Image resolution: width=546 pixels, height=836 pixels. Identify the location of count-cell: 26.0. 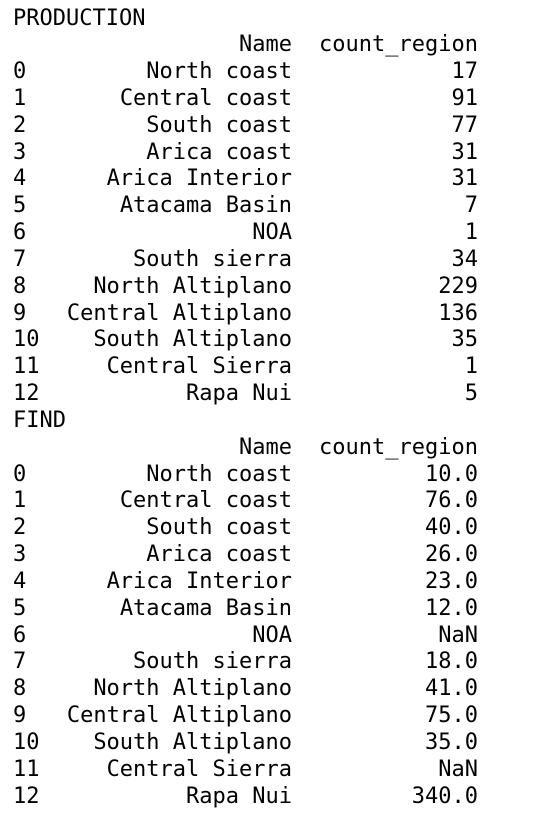
(451, 555).